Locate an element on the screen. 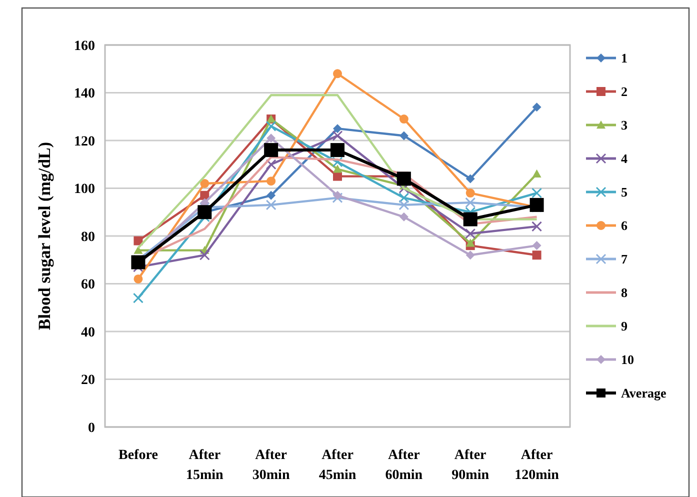 This screenshot has height=497, width=697. legend-label: 4 is located at coordinates (624, 158).